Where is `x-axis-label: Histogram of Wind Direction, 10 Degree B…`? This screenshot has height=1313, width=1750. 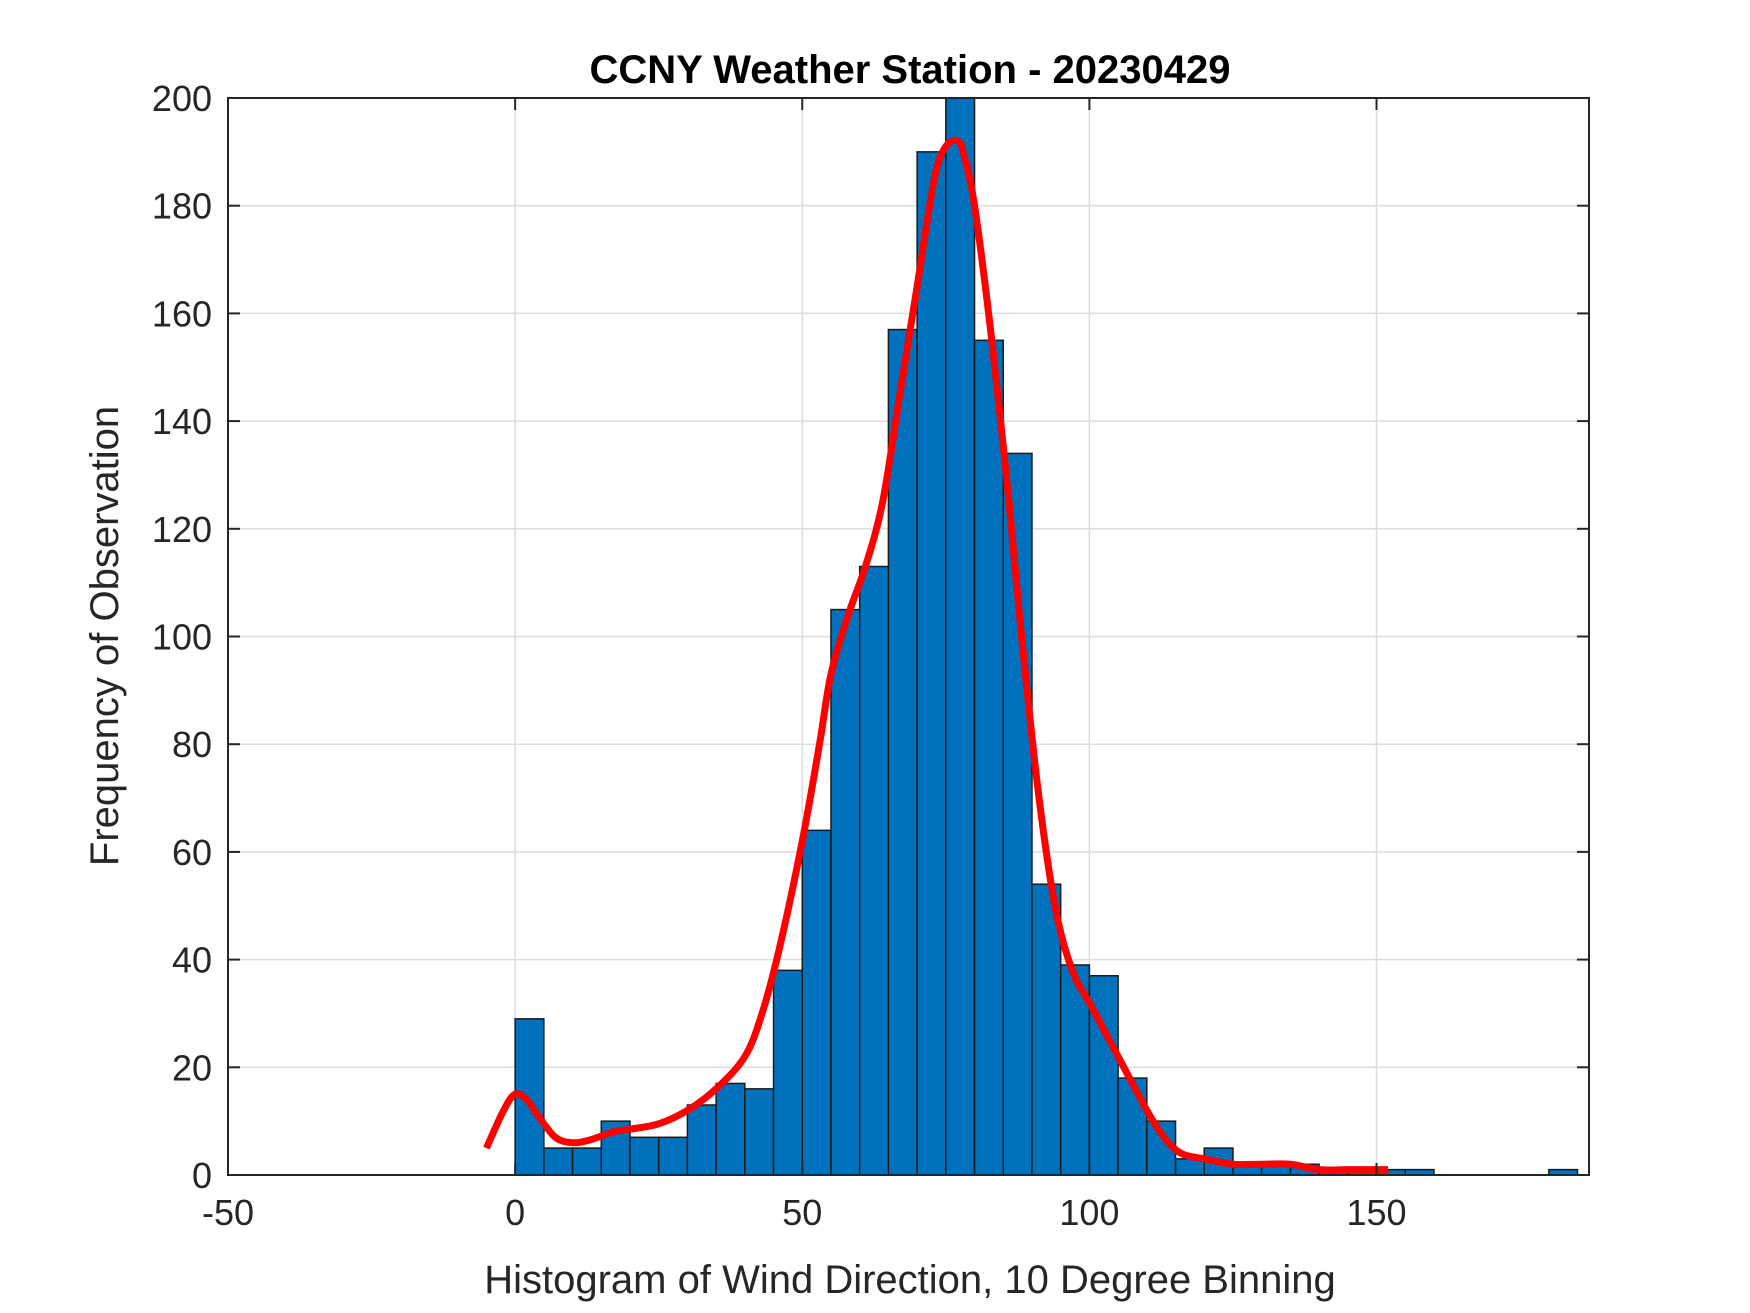 x-axis-label: Histogram of Wind Direction, 10 Degree B… is located at coordinates (910, 1280).